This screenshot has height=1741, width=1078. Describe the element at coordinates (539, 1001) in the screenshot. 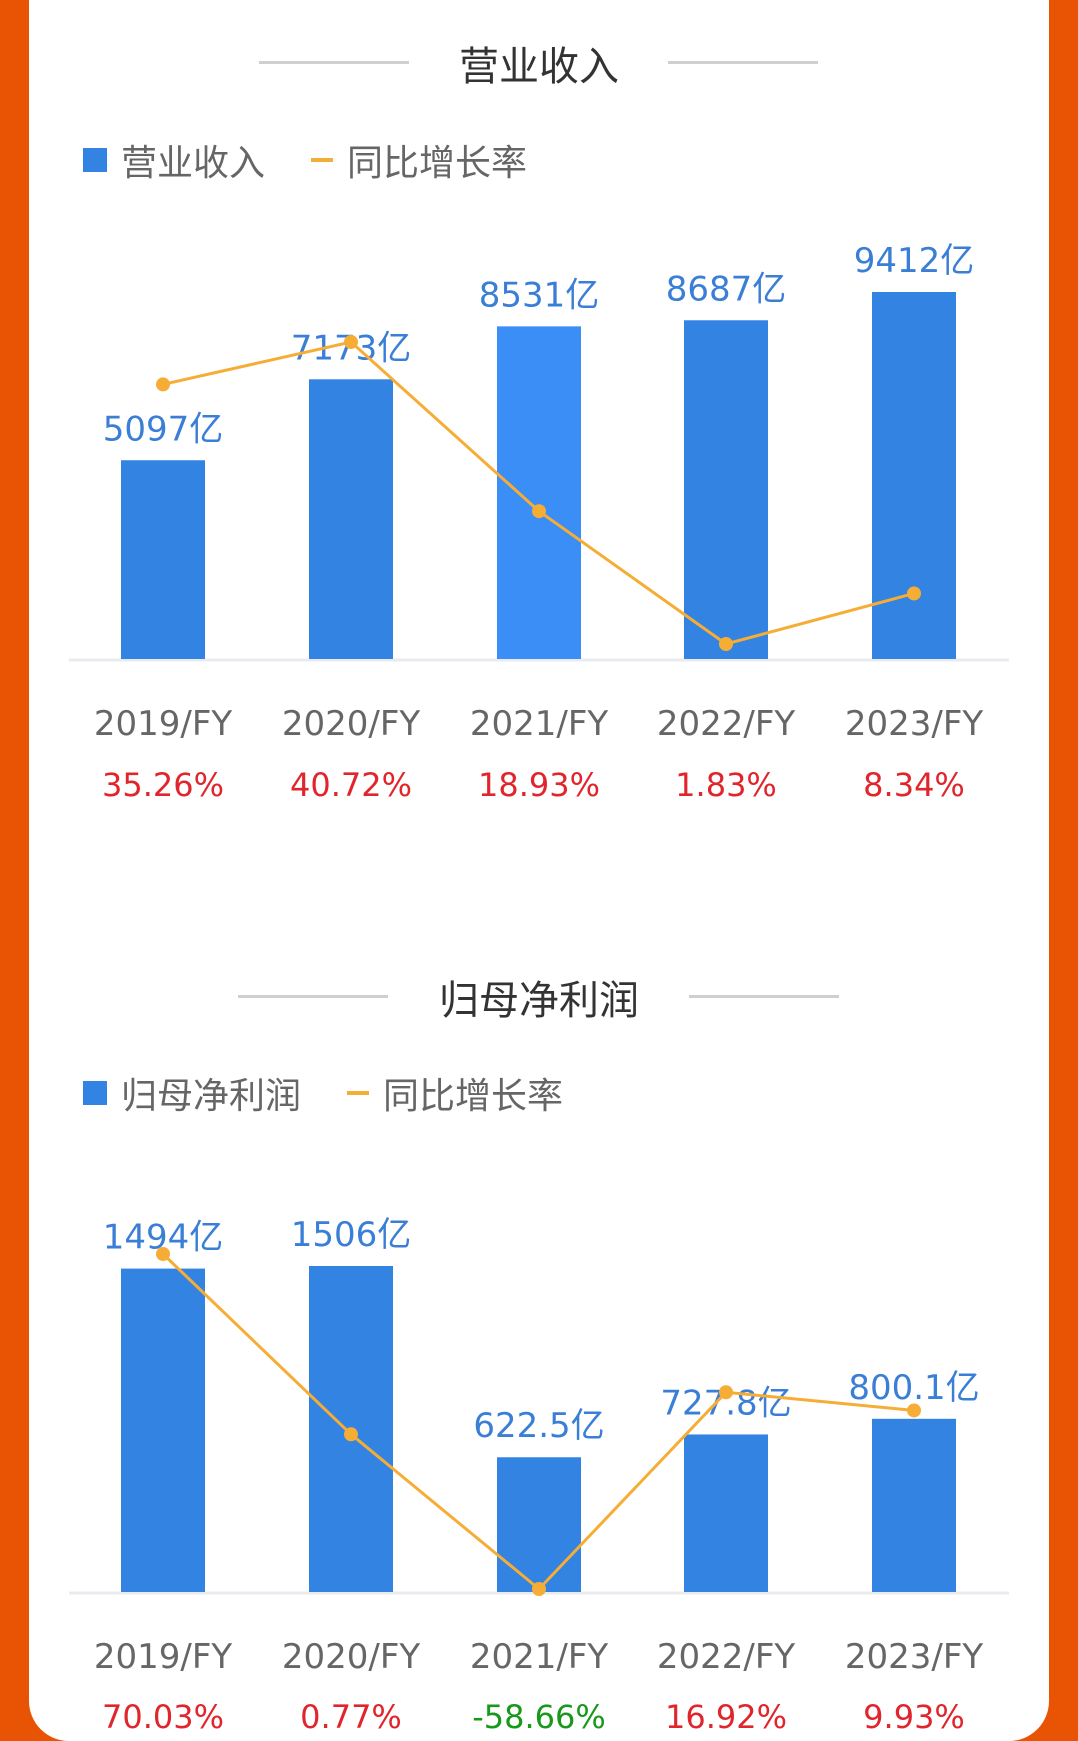

I see `net-profit-chart-title: 归母净利润` at that location.